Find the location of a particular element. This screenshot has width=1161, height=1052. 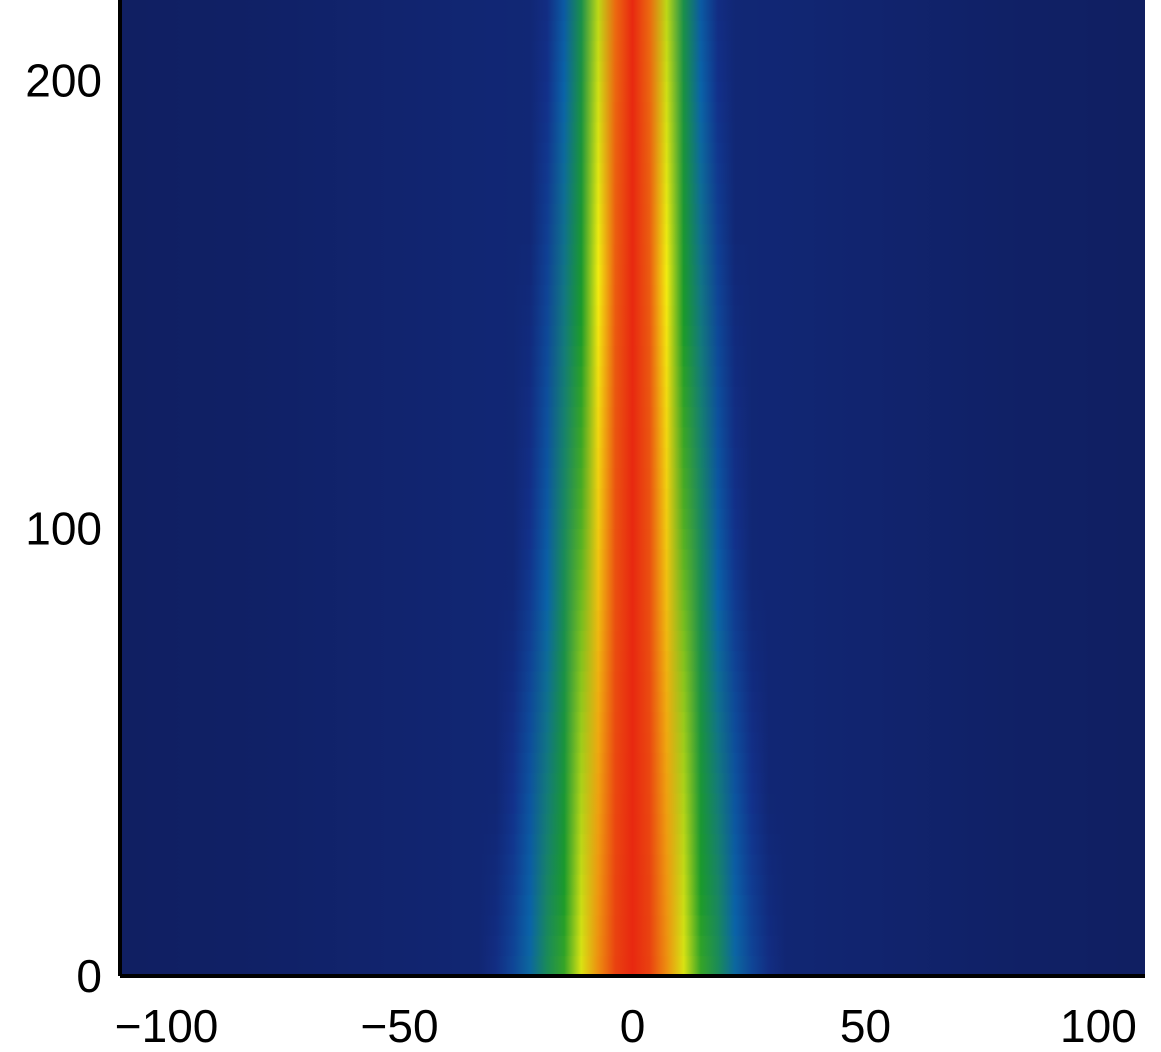

y-tick-label: 100 is located at coordinates (63, 528).